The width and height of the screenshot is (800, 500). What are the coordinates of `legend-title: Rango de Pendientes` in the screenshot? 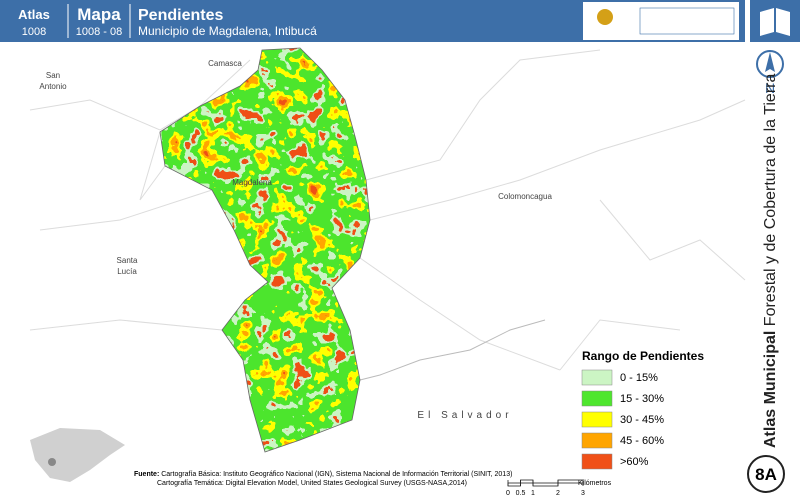 It's located at (643, 356).